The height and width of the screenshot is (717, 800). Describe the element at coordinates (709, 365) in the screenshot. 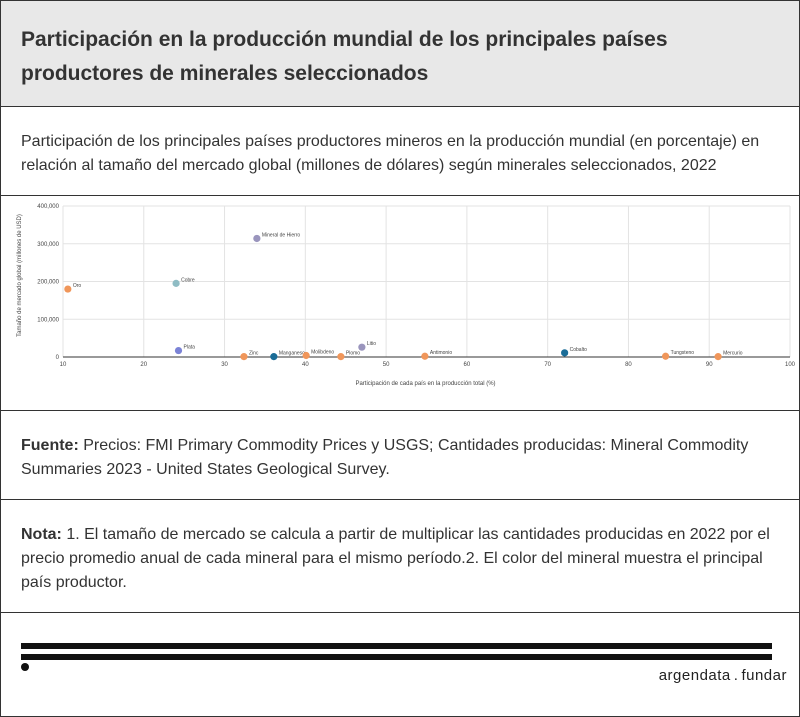

I see `x-tick-label: 90` at that location.